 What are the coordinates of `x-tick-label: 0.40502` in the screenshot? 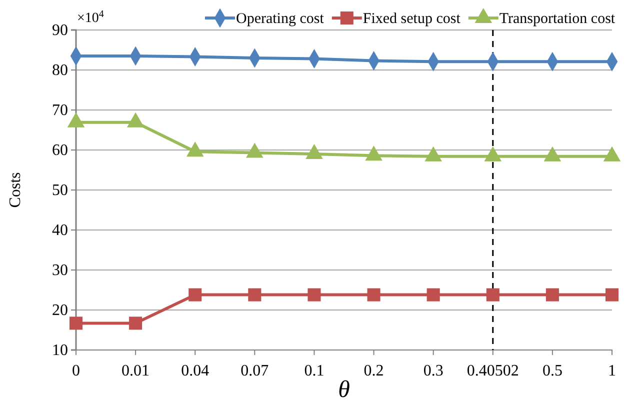 It's located at (492, 371).